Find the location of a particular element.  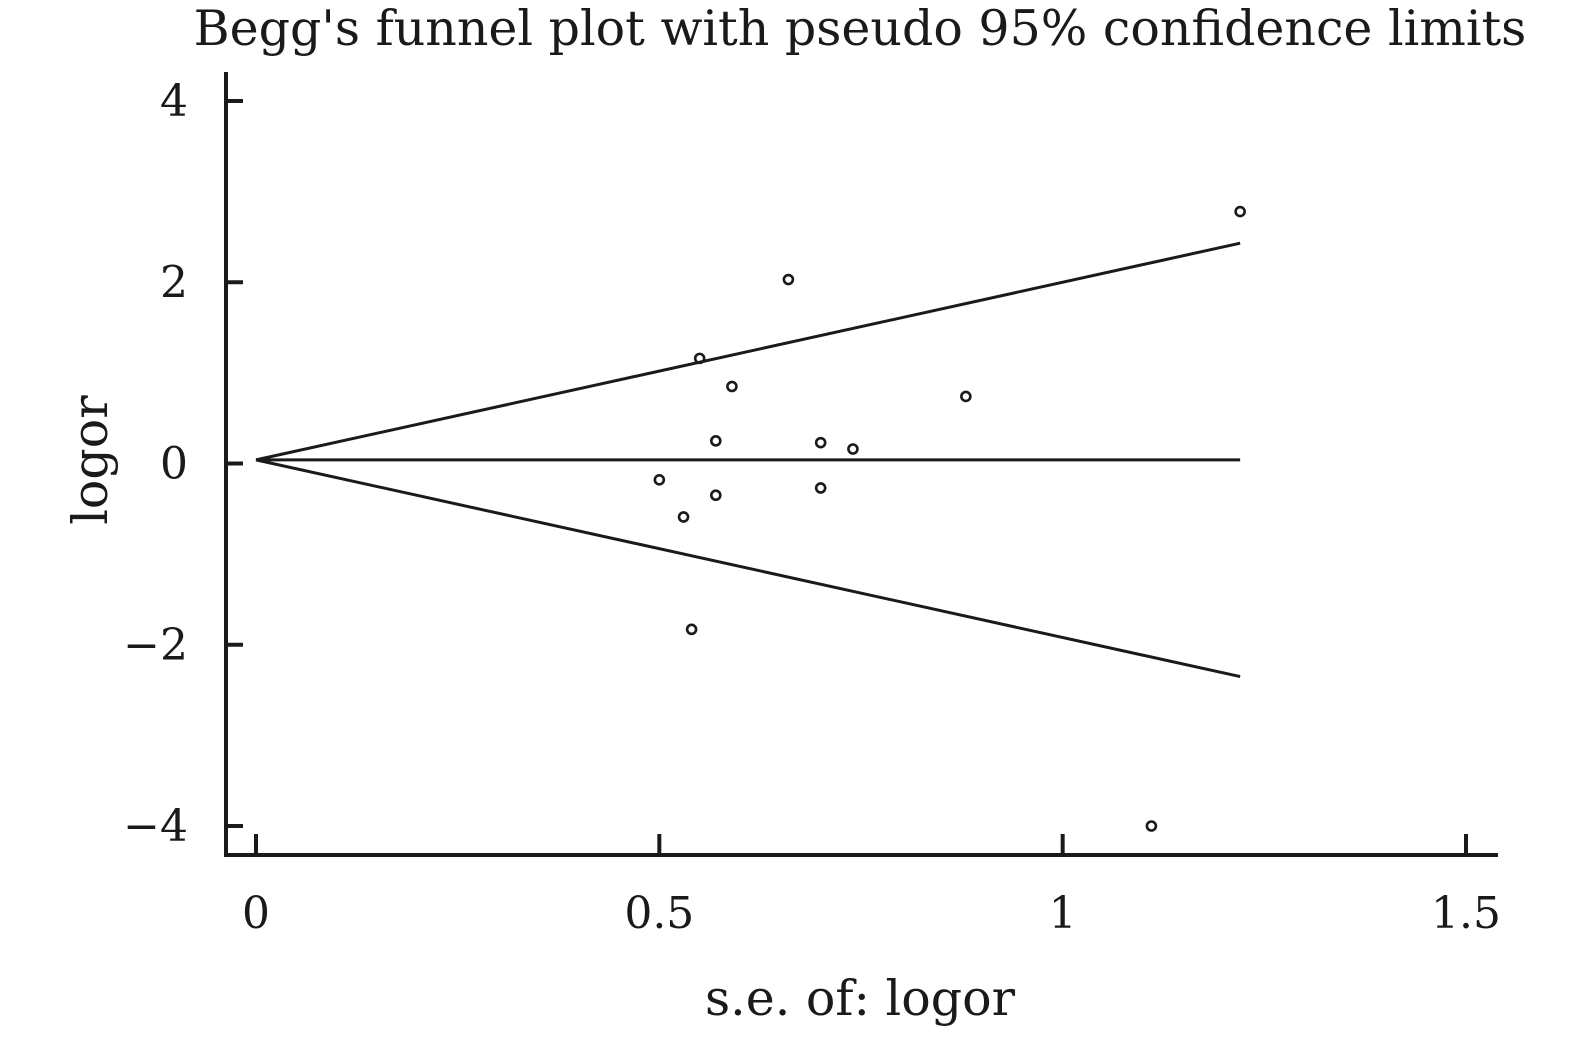

upper-confidence-limit is located at coordinates (748, 351).